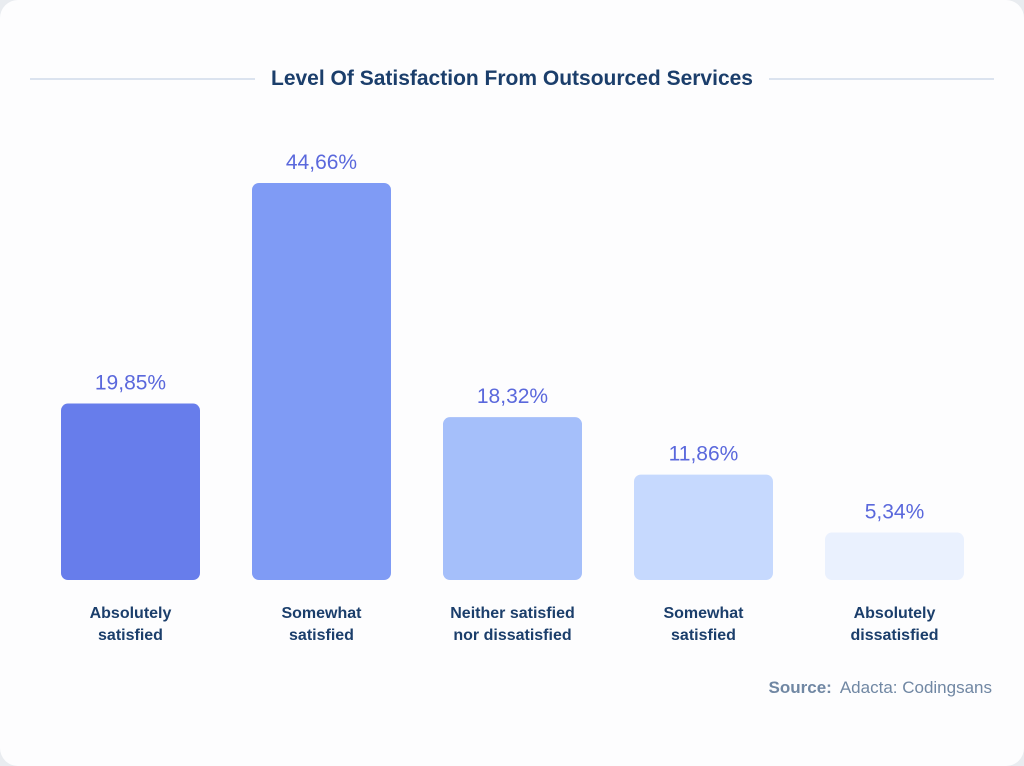  Describe the element at coordinates (800, 687) in the screenshot. I see `source-label: Source:` at that location.